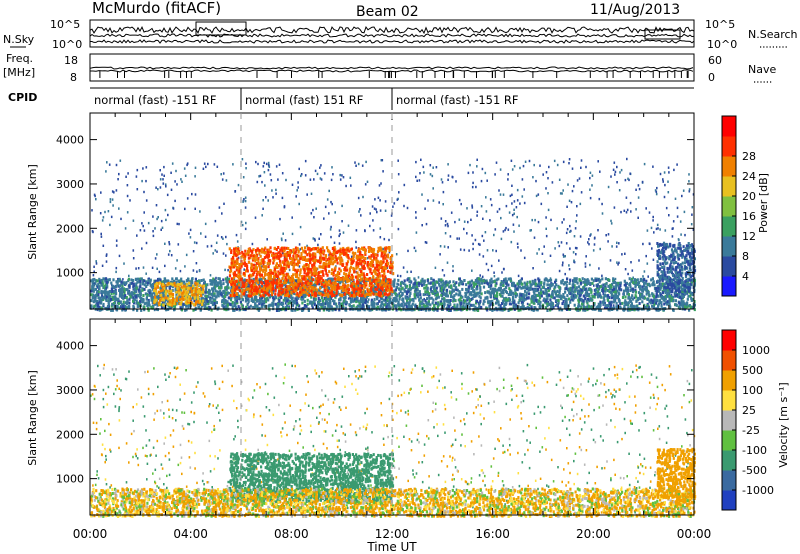 This screenshot has width=800, height=554. Describe the element at coordinates (722, 44) in the screenshot. I see `nsearch-tick-bottom: 10^0` at that location.